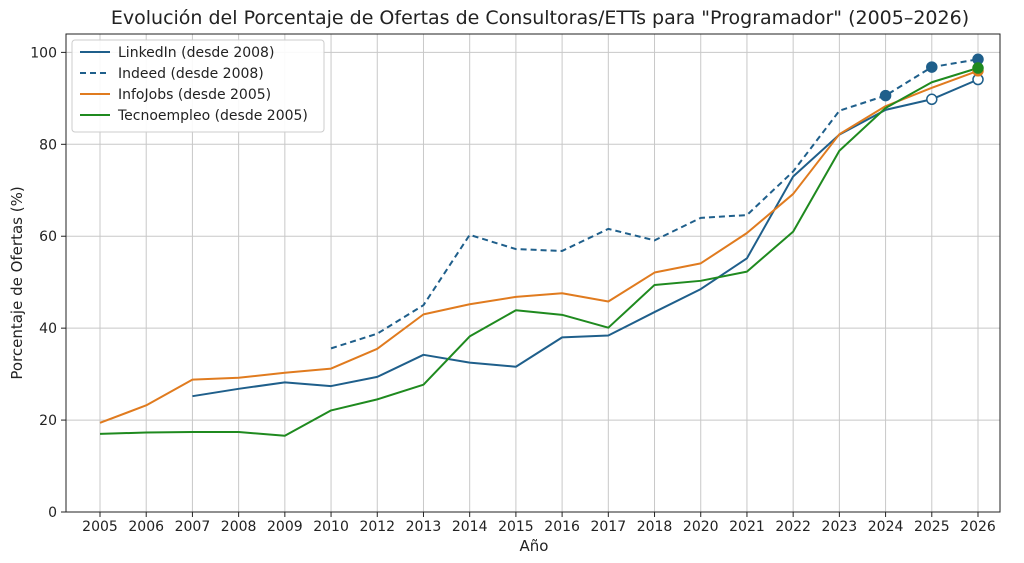 The image size is (1024, 563). What do you see at coordinates (655, 527) in the screenshot?
I see `x-tick-label: 2018` at bounding box center [655, 527].